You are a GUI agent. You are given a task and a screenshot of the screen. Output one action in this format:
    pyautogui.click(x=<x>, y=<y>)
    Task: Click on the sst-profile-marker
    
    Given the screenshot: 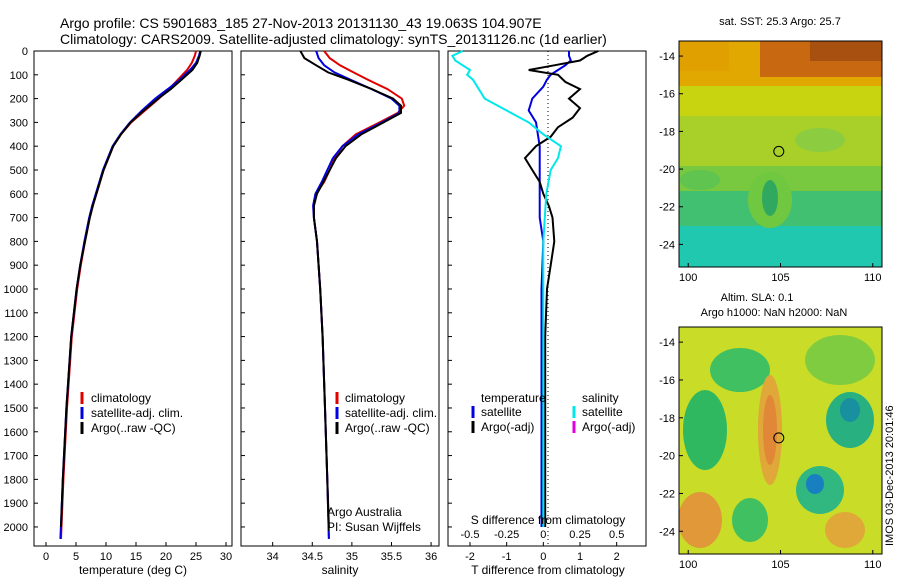 What is the action you would take?
    pyautogui.click(x=779, y=151)
    